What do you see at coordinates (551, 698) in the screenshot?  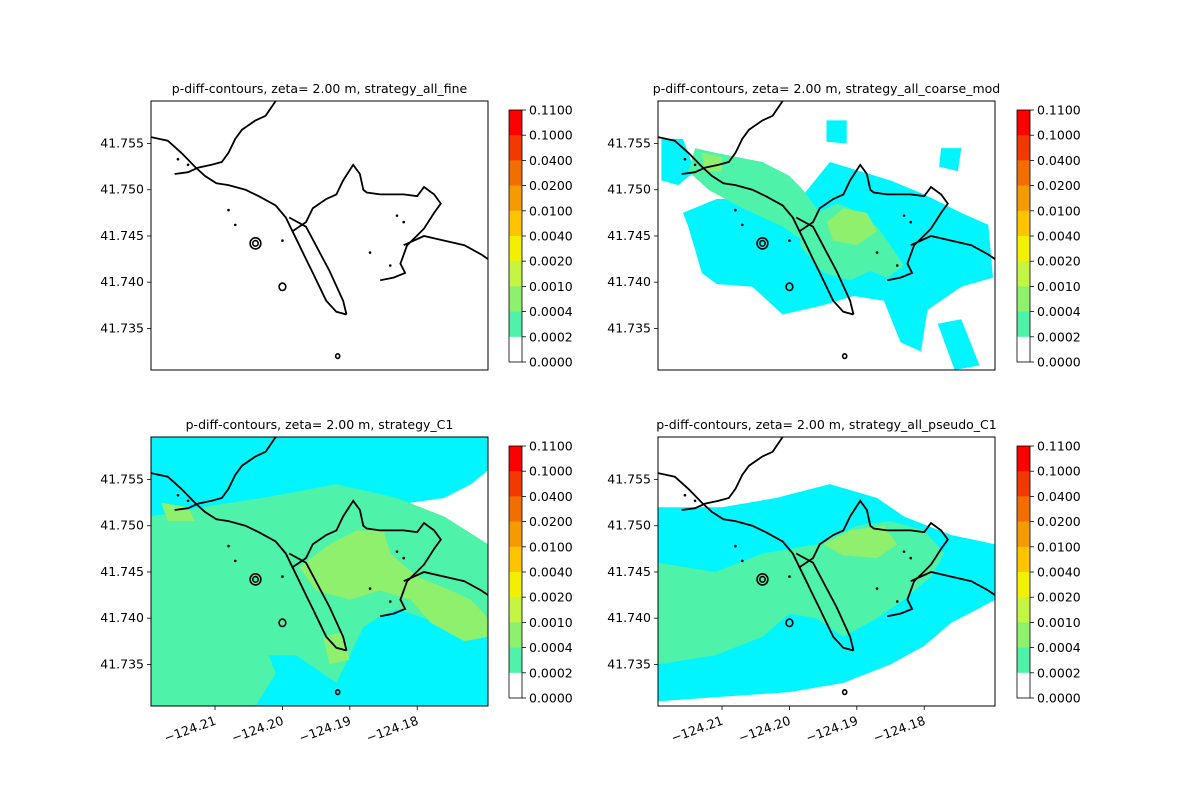 I see `colorbar-label: 0.0000` at bounding box center [551, 698].